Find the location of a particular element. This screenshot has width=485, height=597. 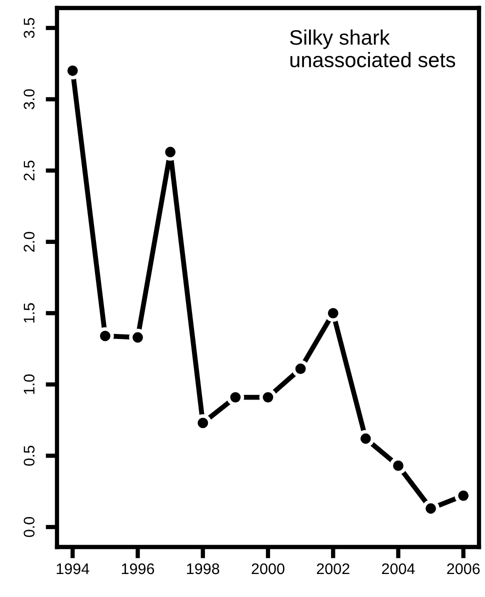

x-tick-label: 2004 is located at coordinates (398, 568).